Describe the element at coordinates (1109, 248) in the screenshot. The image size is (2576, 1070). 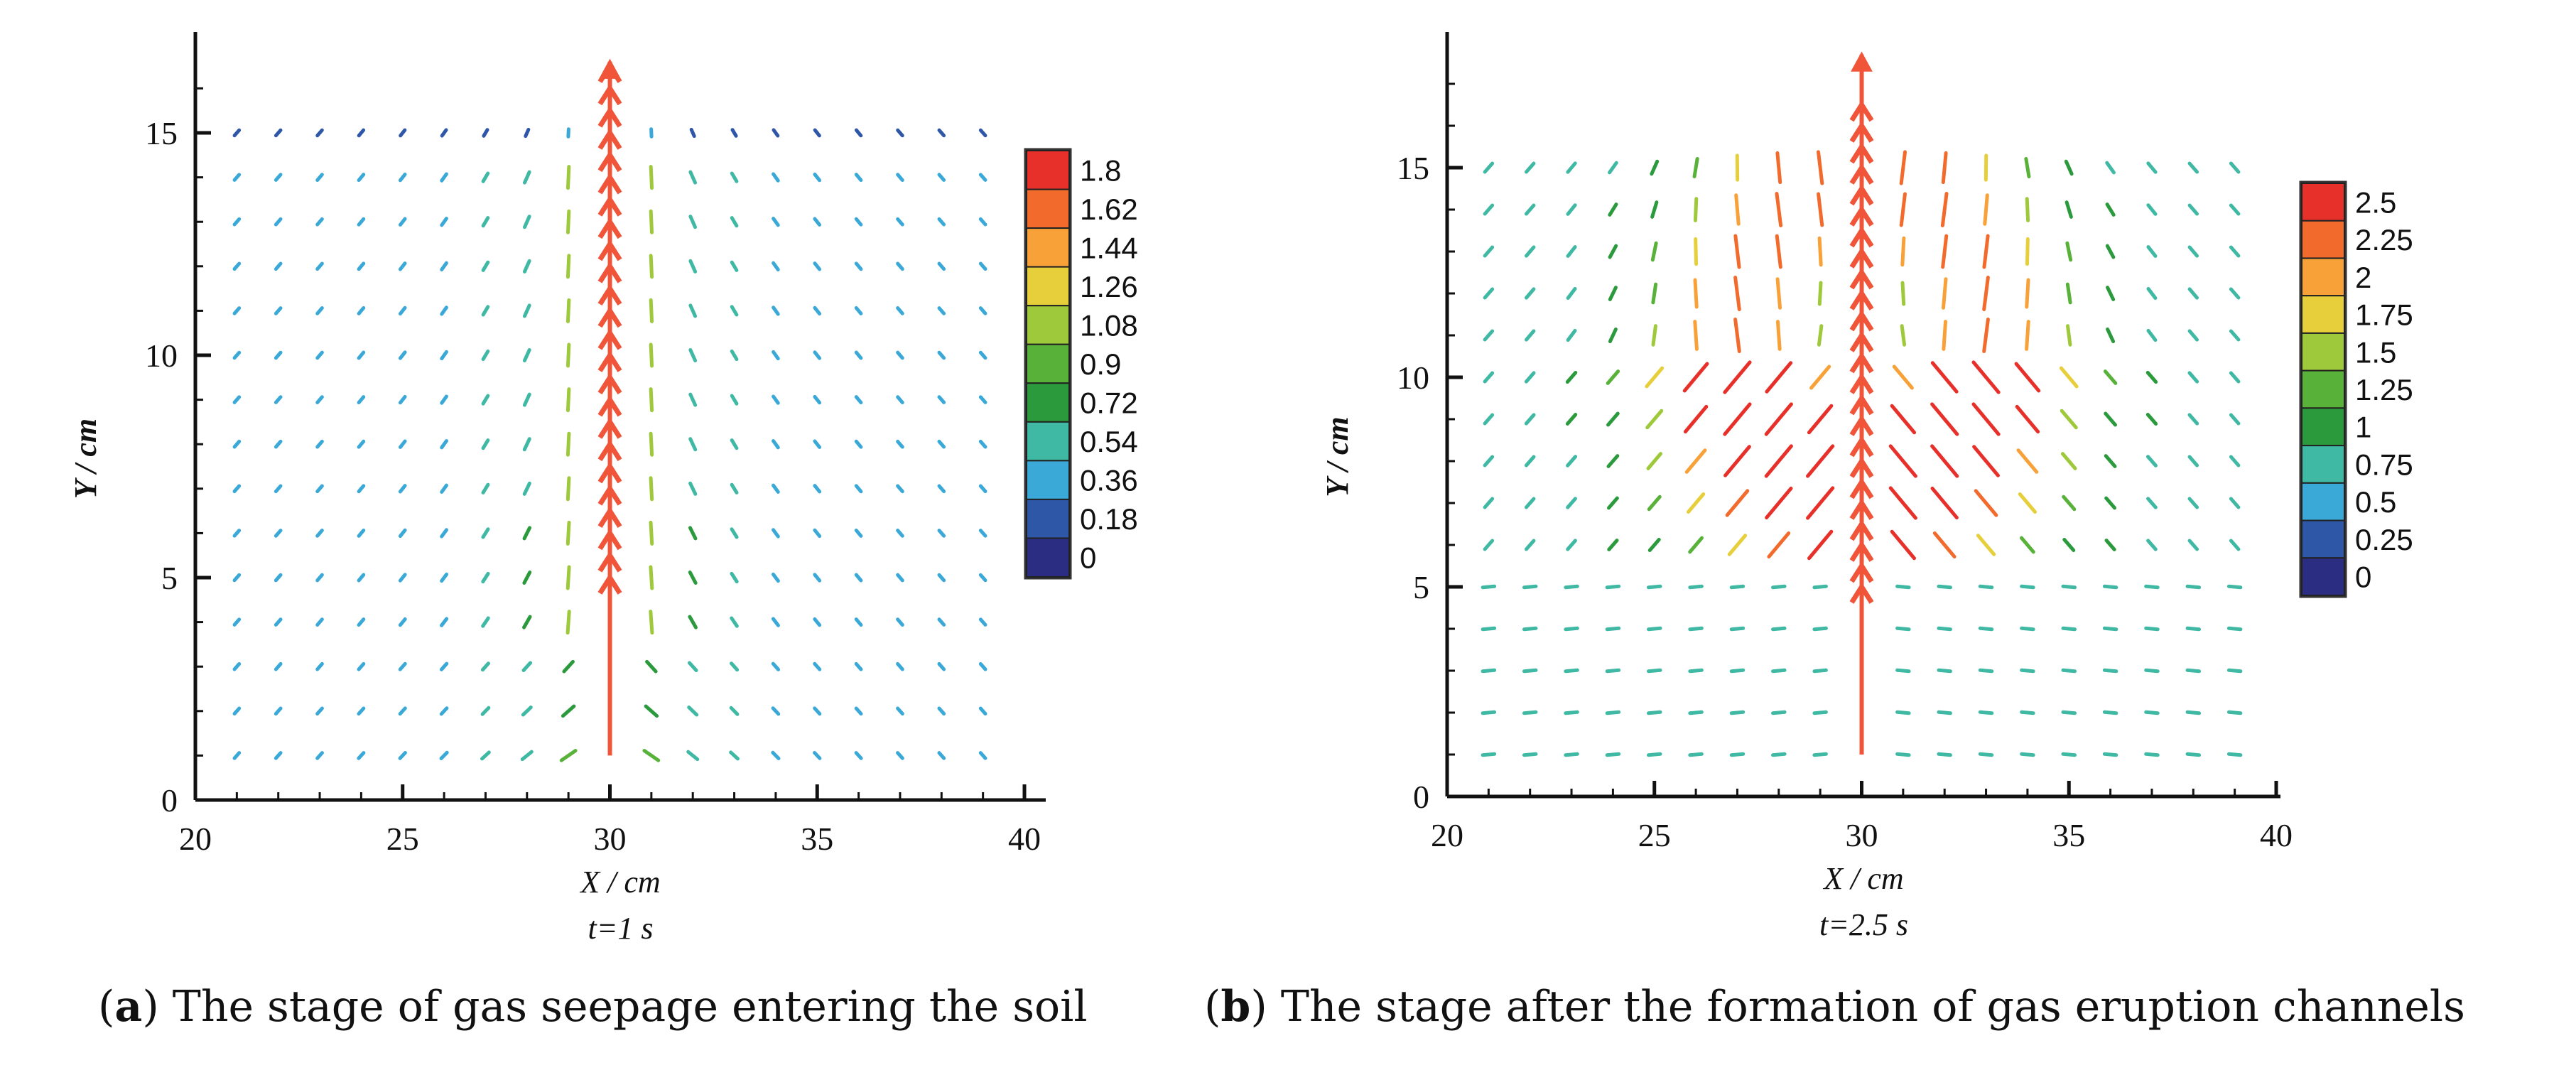
I see `legend-label: 1.44` at that location.